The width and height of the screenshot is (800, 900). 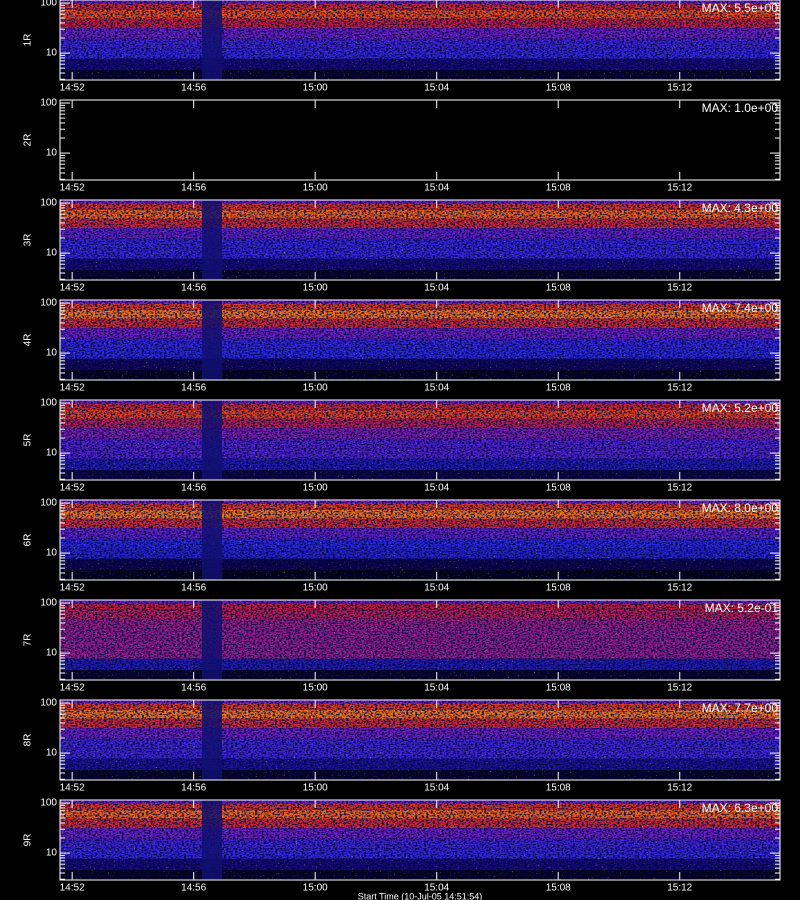 I want to click on max-annotation: MAX: 7.4e+00, so click(x=740, y=308).